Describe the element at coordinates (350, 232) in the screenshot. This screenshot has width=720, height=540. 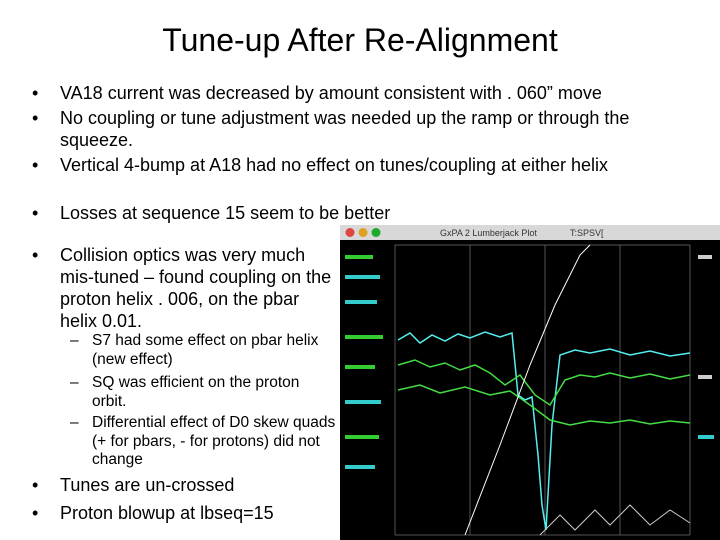
I see `close-button` at that location.